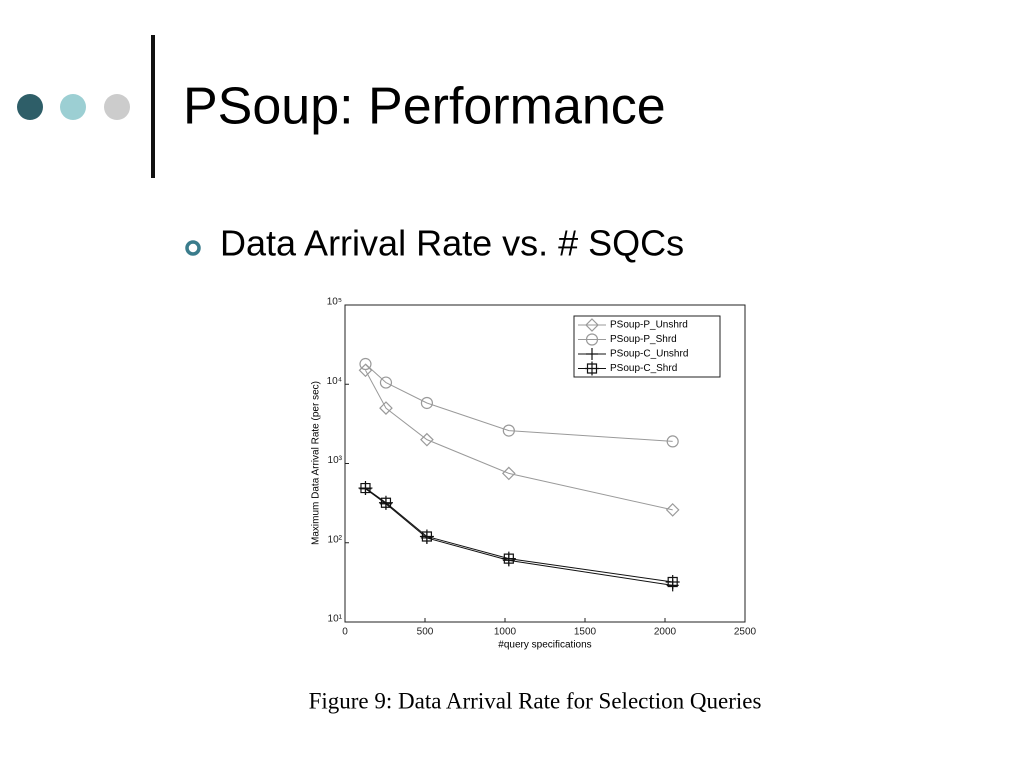  I want to click on y-tick-label: 10⁵, so click(334, 302).